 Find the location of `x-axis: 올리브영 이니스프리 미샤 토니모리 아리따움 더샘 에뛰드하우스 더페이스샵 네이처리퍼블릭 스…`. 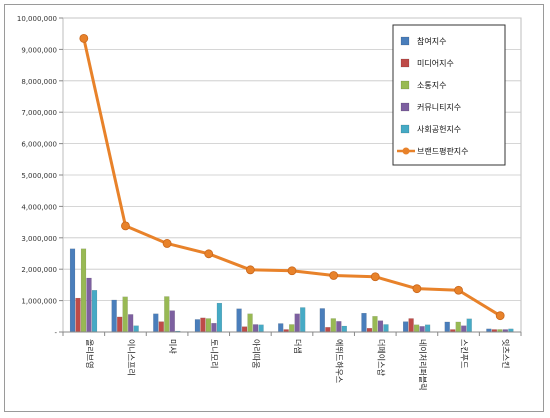

x-axis: 올리브영 이니스프리 미샤 토니모리 아리따움 더샘 에뛰드하우스 더페이스샵 네이처리퍼블릭 스… is located at coordinates (292, 361).